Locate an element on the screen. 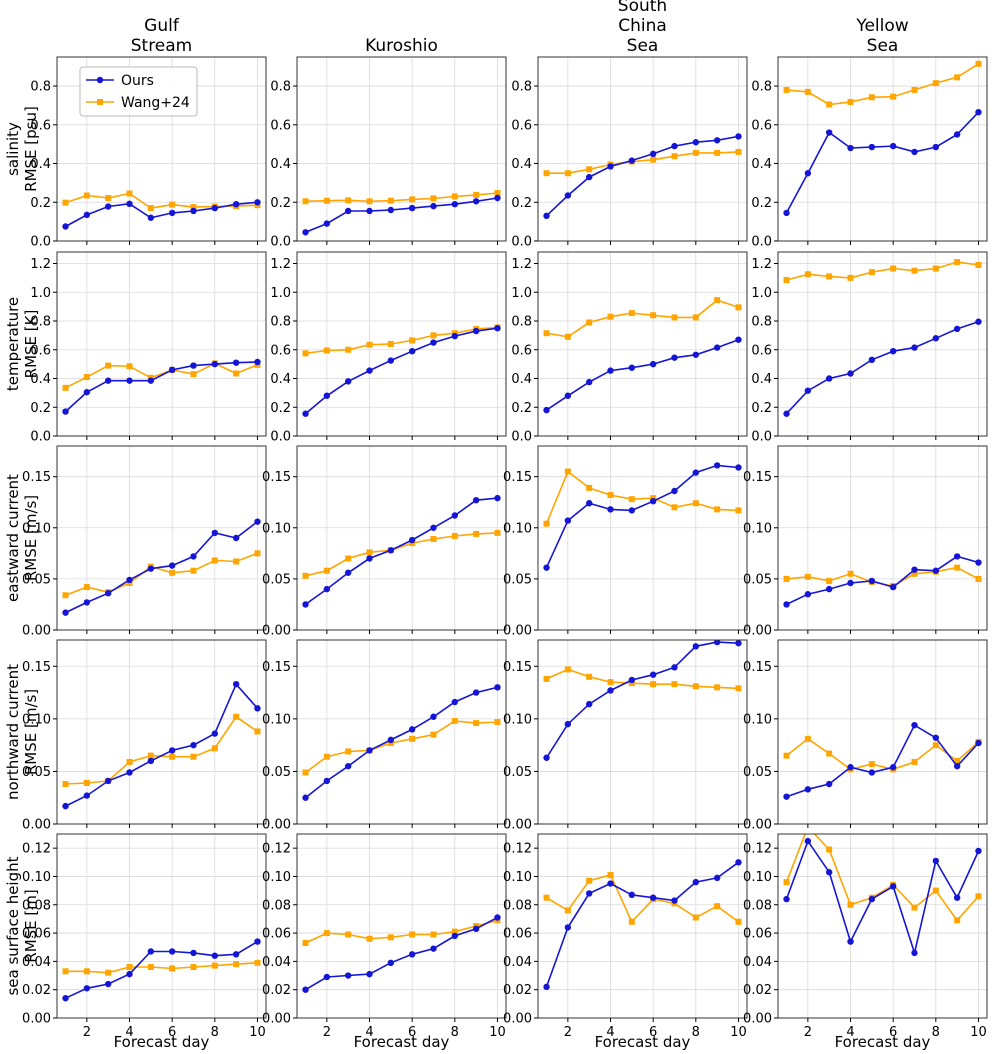  panel: 0.00 0.02 0.04 0.06 0.08 0.10 0.12 2 4 6 8 10 is located at coordinates (144, 936).